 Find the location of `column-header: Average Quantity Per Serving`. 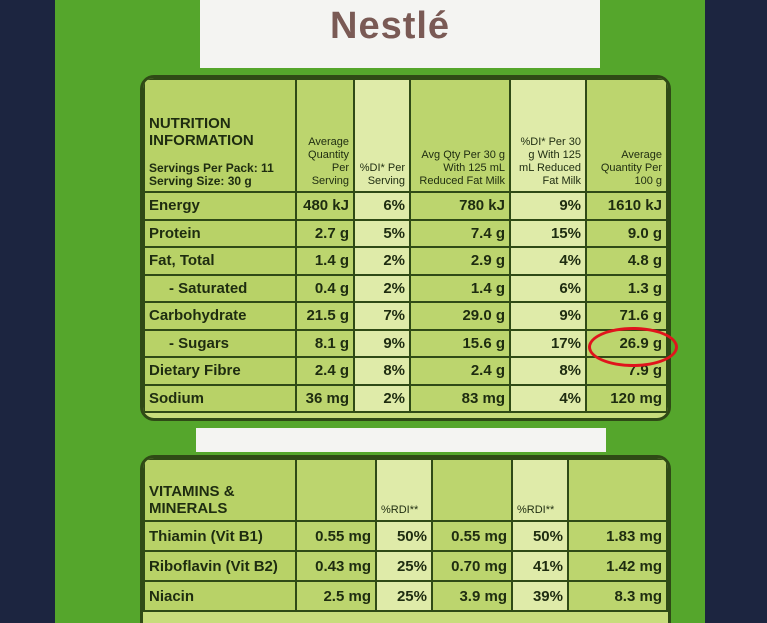

column-header: Average Quantity Per Serving is located at coordinates (325, 135).